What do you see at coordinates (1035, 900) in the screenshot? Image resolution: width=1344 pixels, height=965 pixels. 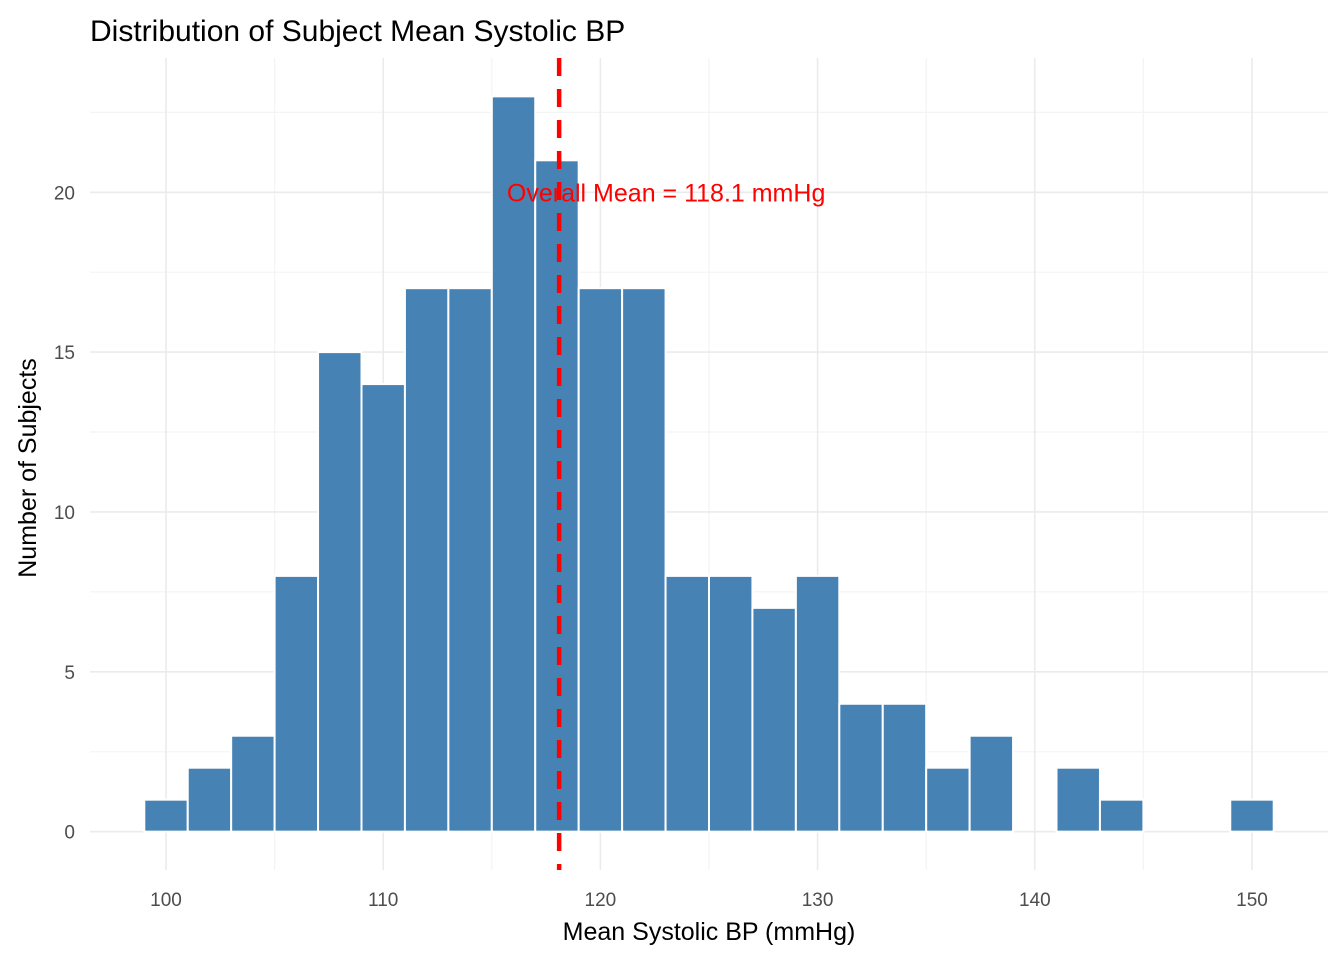 I see `x-tick-label: 140` at bounding box center [1035, 900].